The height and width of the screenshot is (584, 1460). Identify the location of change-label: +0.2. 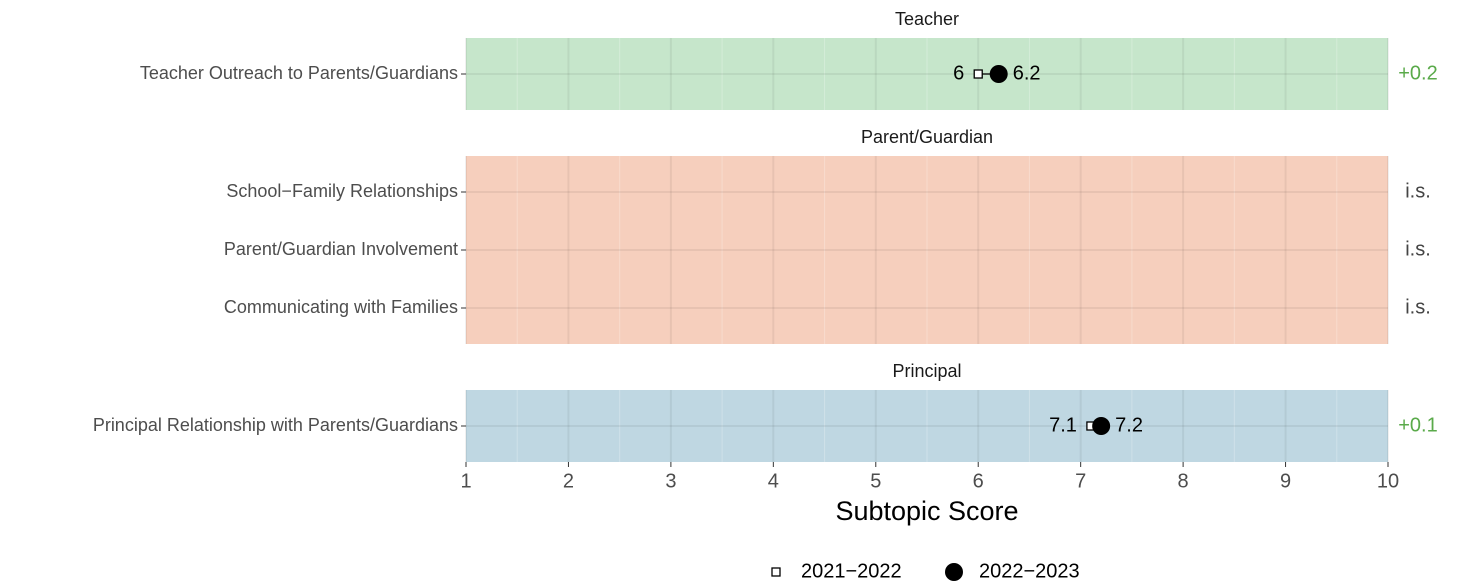
(1417, 73).